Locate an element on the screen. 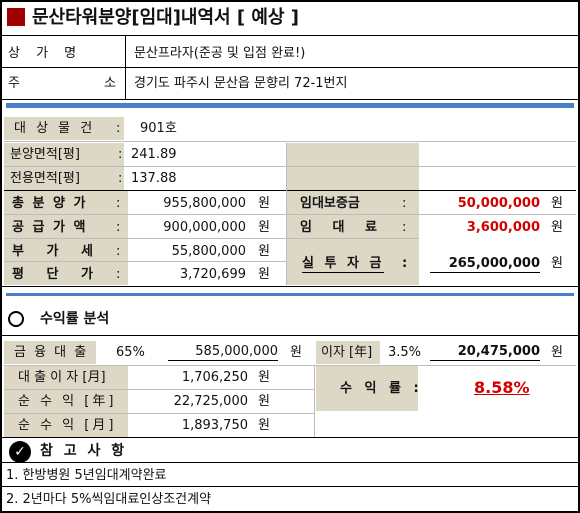 This screenshot has width=580, height=513. analysis-vdivider is located at coordinates (314, 401).